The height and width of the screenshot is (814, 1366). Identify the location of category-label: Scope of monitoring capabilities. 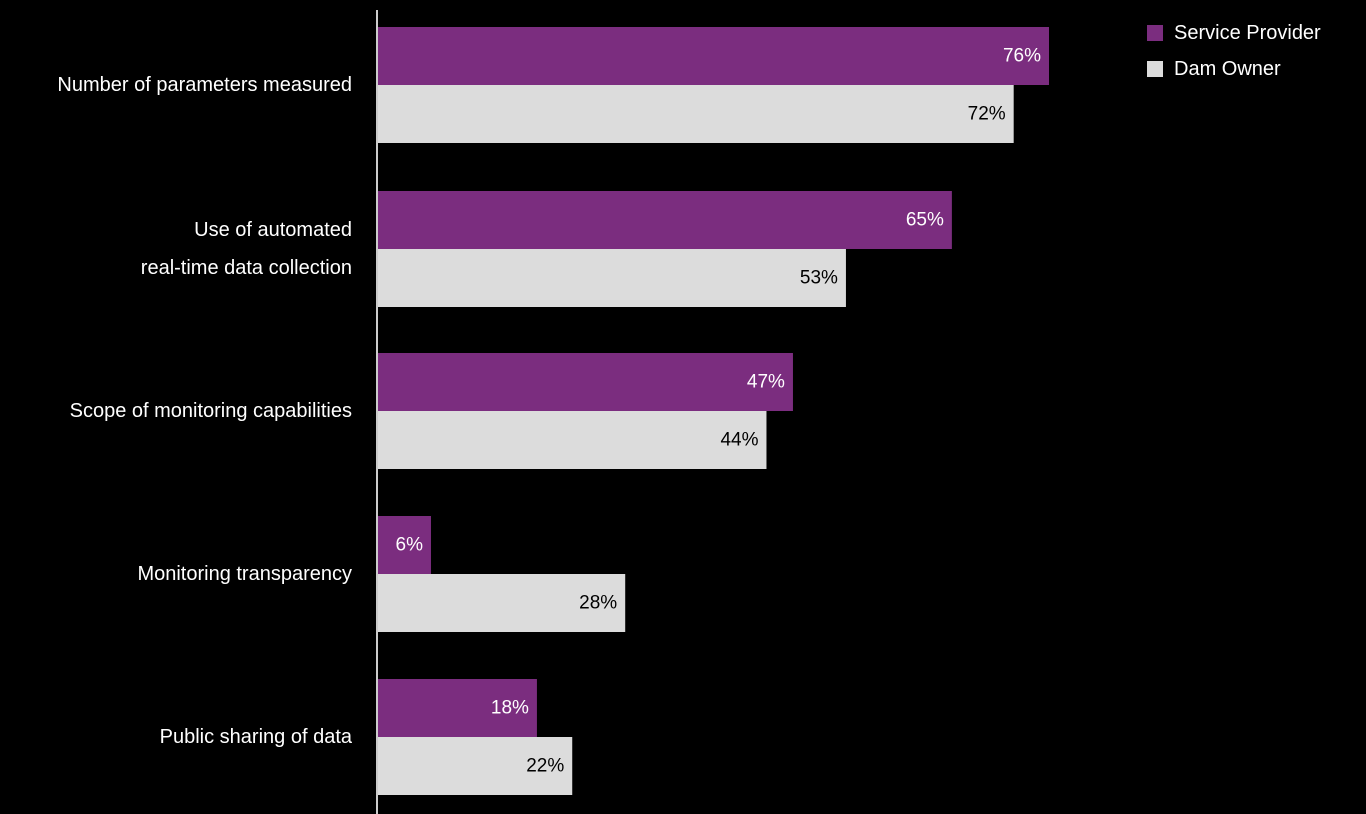
(211, 411).